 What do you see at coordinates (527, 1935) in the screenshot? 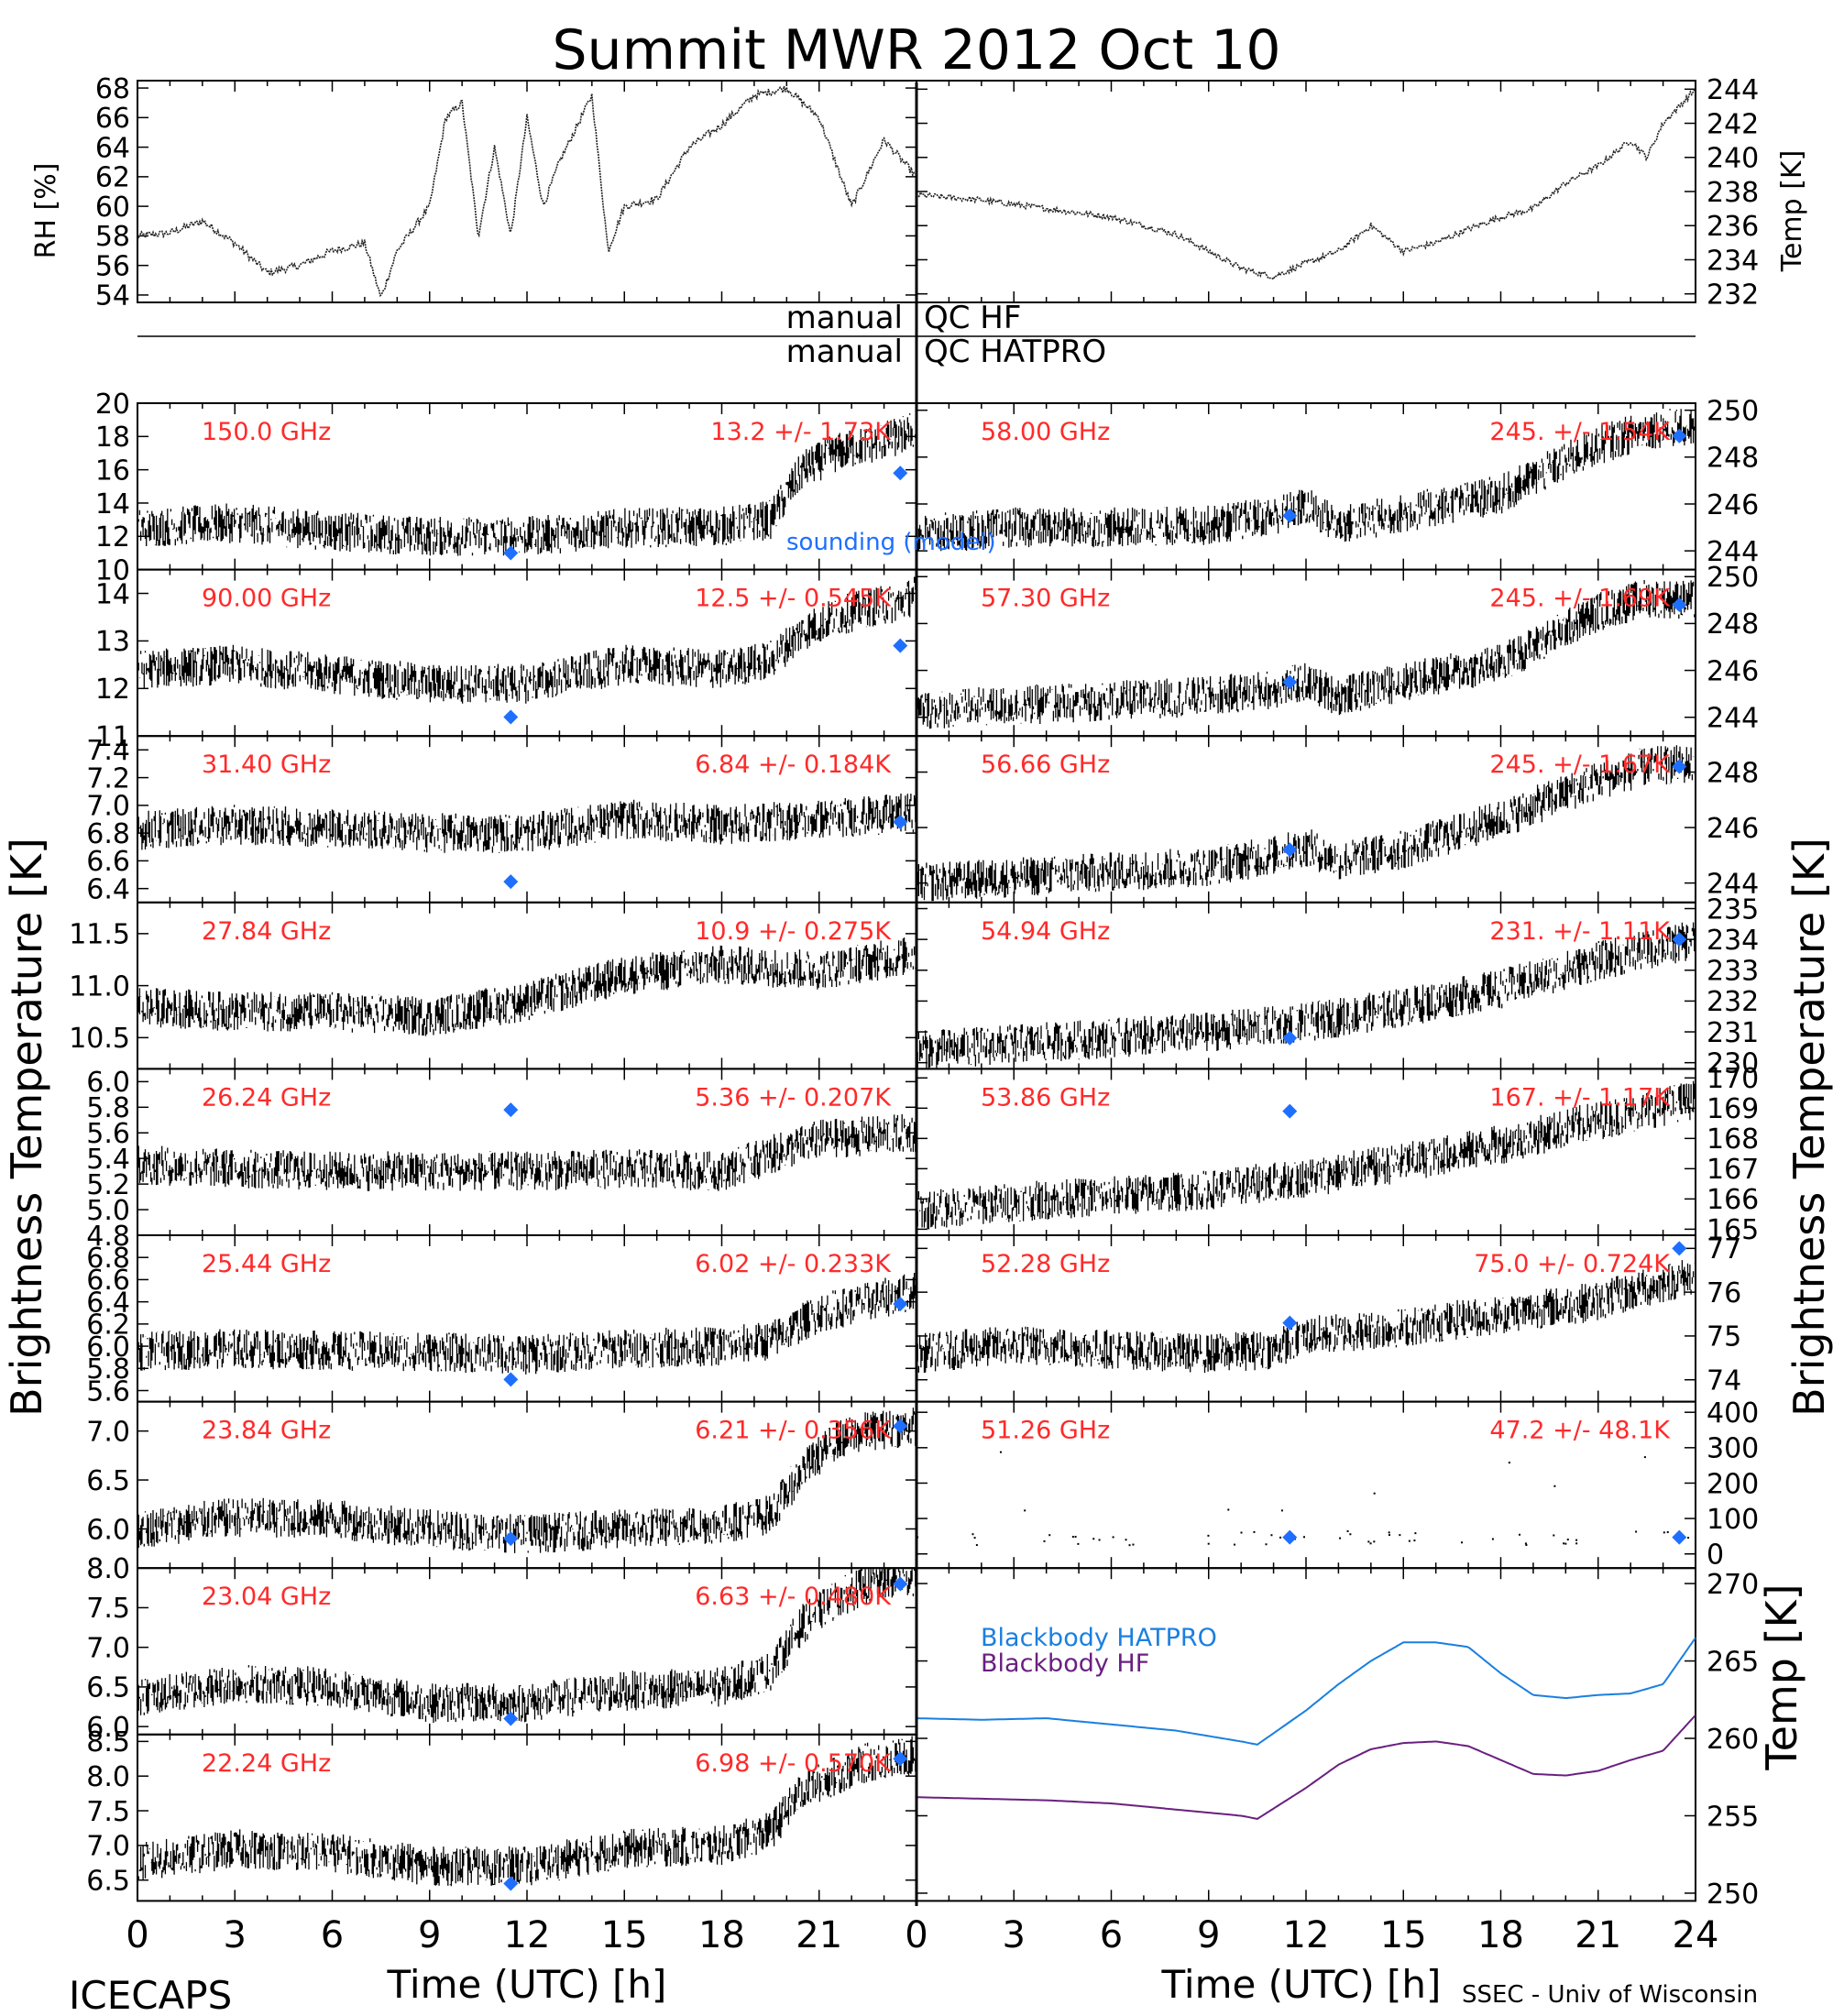
I see `xtick-label-left: 12` at bounding box center [527, 1935].